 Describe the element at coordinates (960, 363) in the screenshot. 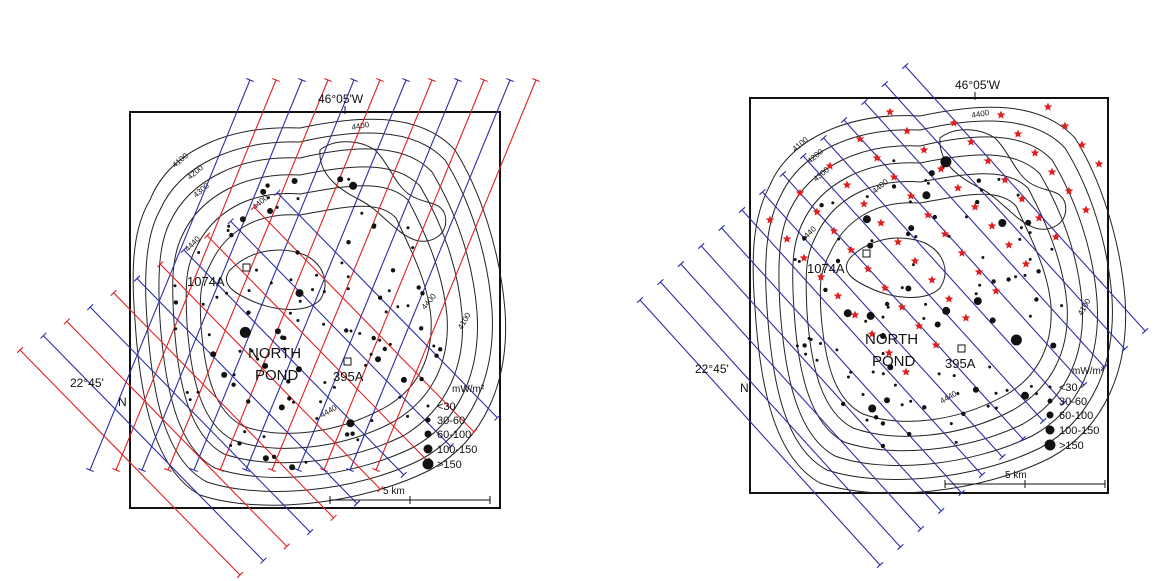

I see `site-label-395A: 395A` at that location.